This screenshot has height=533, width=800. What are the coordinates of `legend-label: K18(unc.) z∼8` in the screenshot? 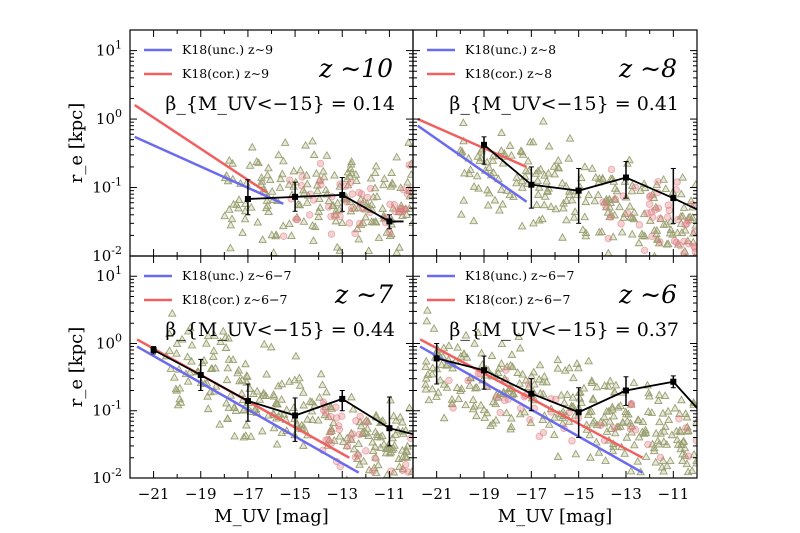 It's located at (510, 49).